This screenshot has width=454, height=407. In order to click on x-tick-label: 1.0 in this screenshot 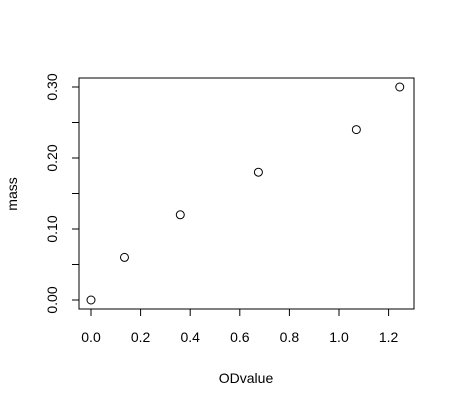, I will do `click(339, 337)`.